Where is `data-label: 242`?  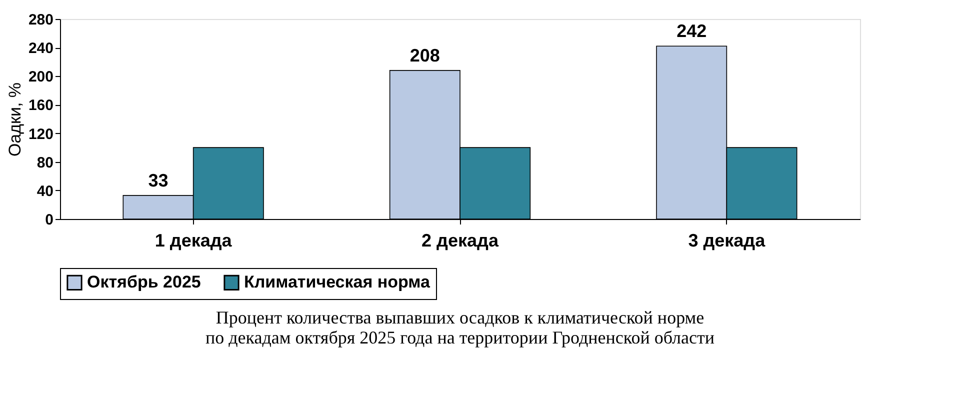
data-label: 242 is located at coordinates (691, 31).